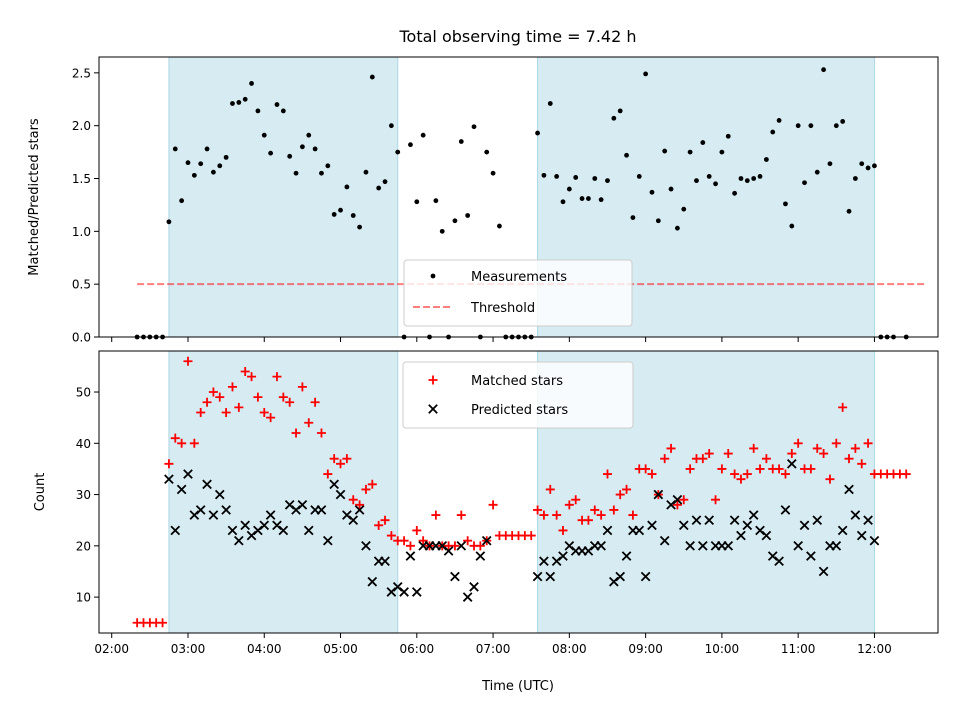  What do you see at coordinates (645, 649) in the screenshot?
I see `x-tick-label: 09:00` at bounding box center [645, 649].